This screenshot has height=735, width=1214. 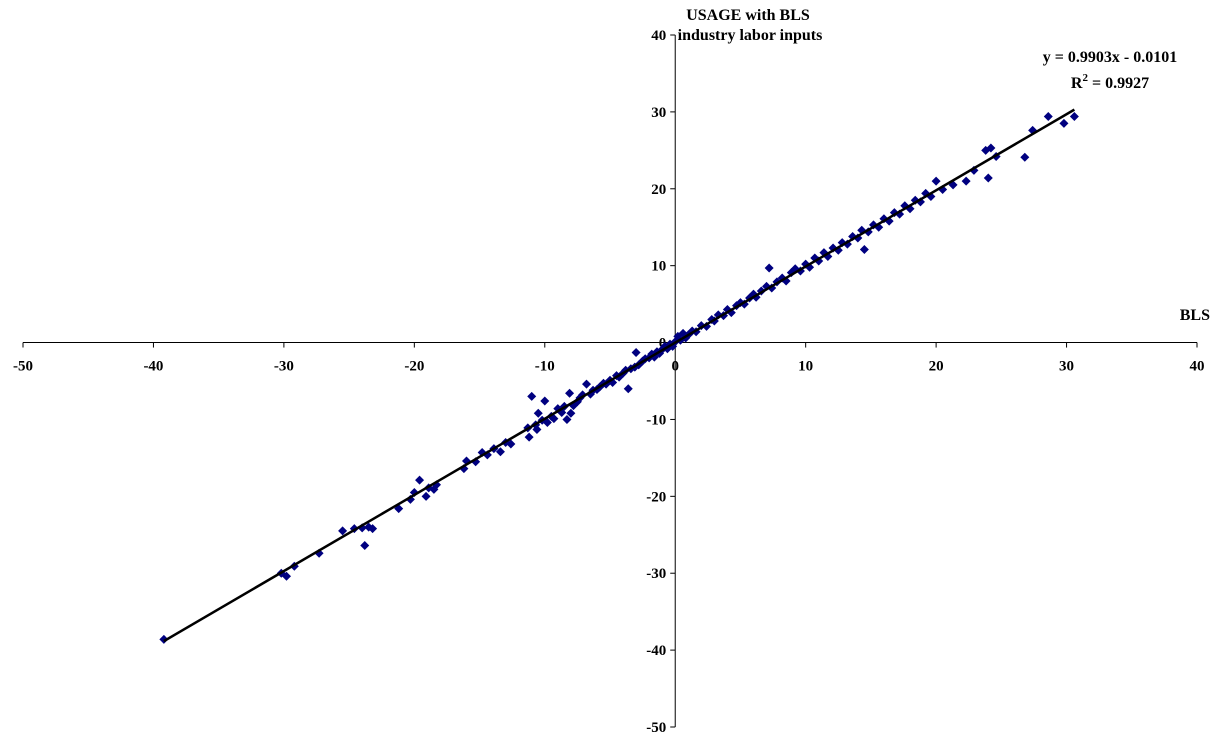 What do you see at coordinates (1077, 83) in the screenshot?
I see `r-squared-r: R` at bounding box center [1077, 83].